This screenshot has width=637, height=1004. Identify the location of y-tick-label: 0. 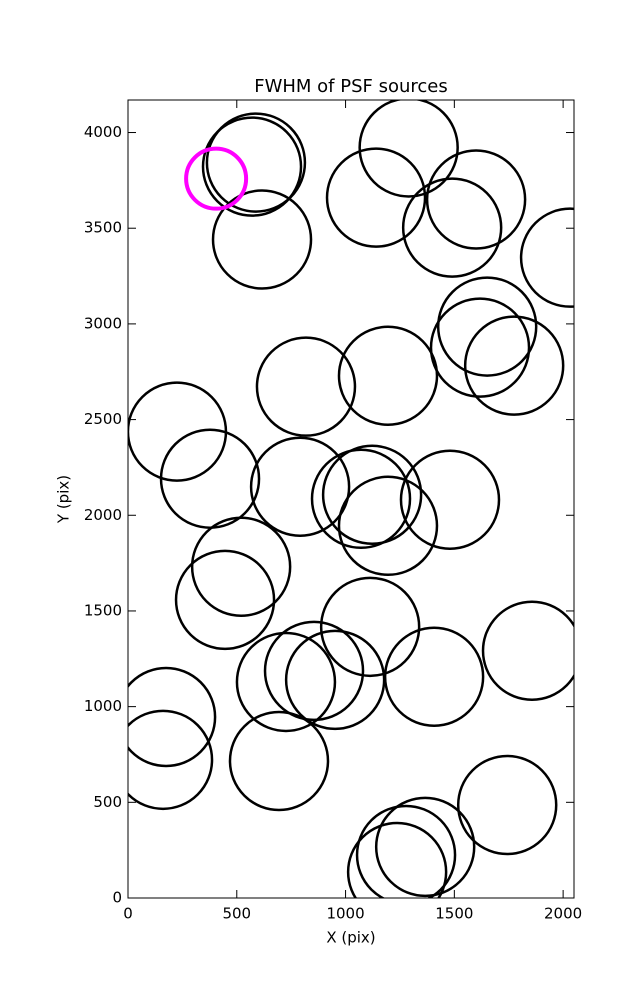
(117, 898).